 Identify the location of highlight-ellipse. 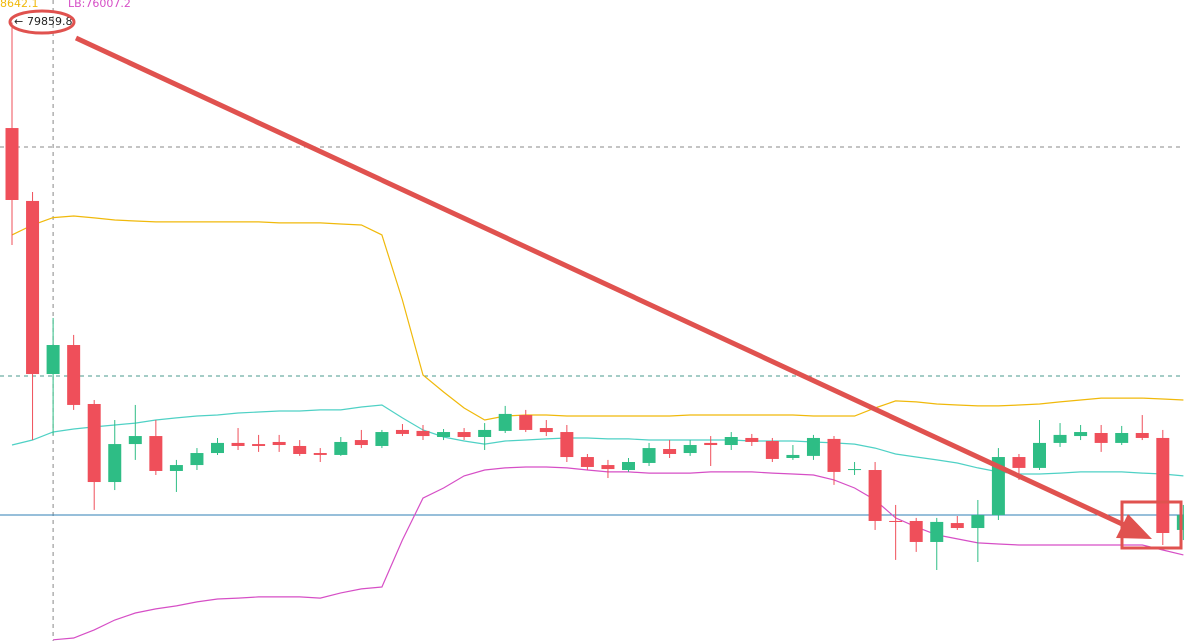
(42, 22).